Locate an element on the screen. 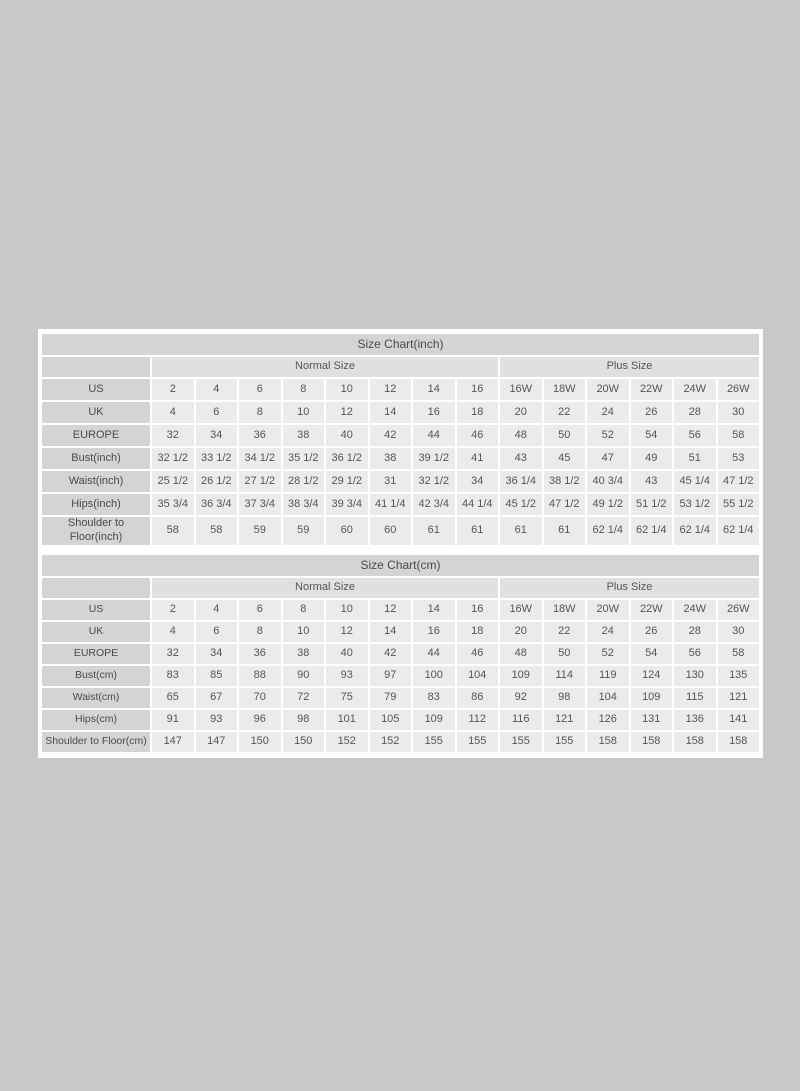  size-cell: 131 is located at coordinates (651, 719).